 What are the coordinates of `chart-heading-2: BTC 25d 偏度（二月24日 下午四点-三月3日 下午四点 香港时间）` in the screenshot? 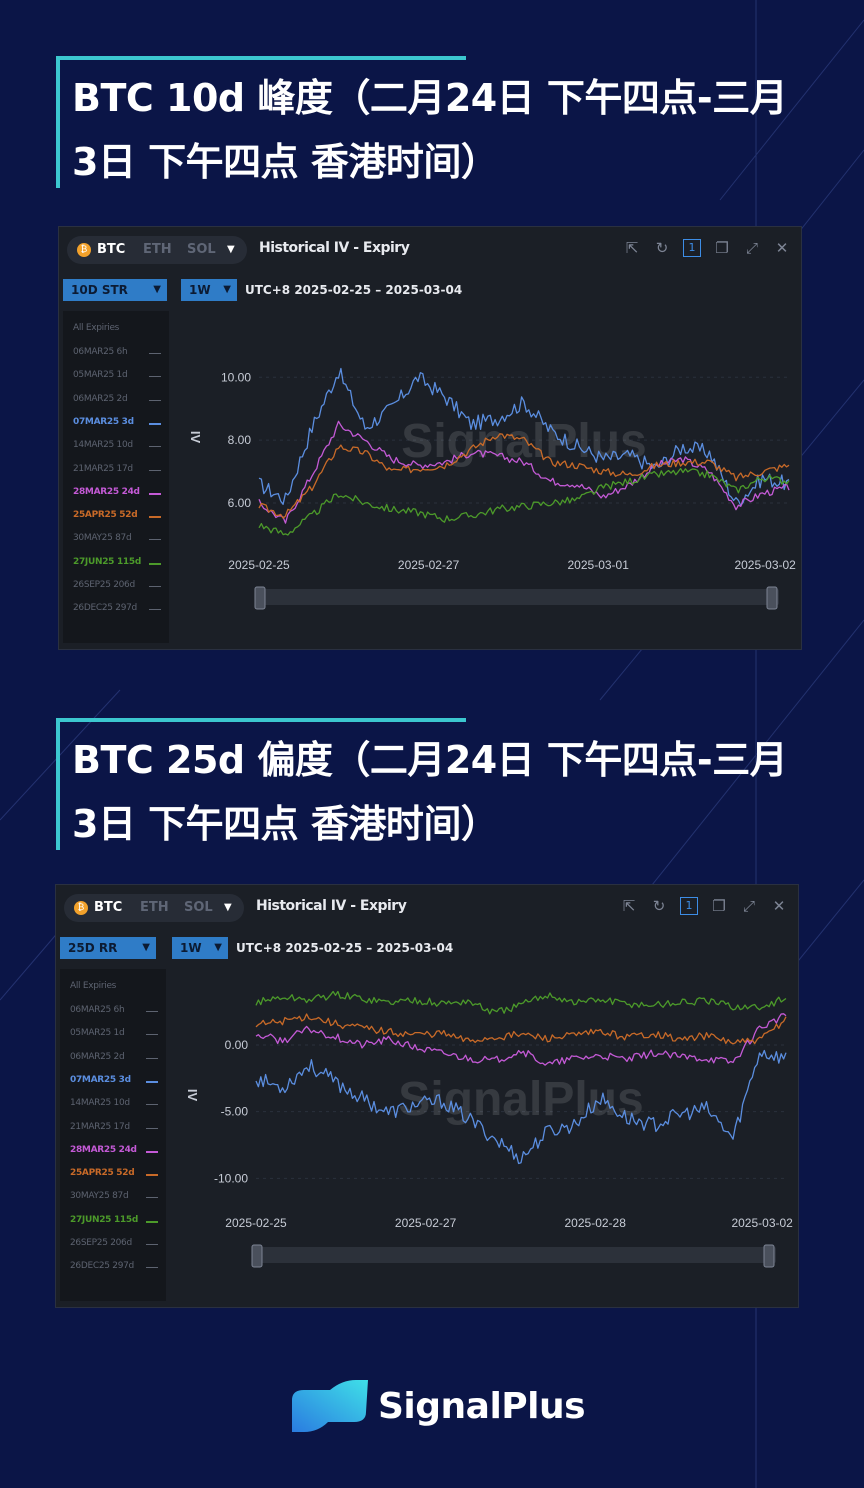 It's located at (436, 784).